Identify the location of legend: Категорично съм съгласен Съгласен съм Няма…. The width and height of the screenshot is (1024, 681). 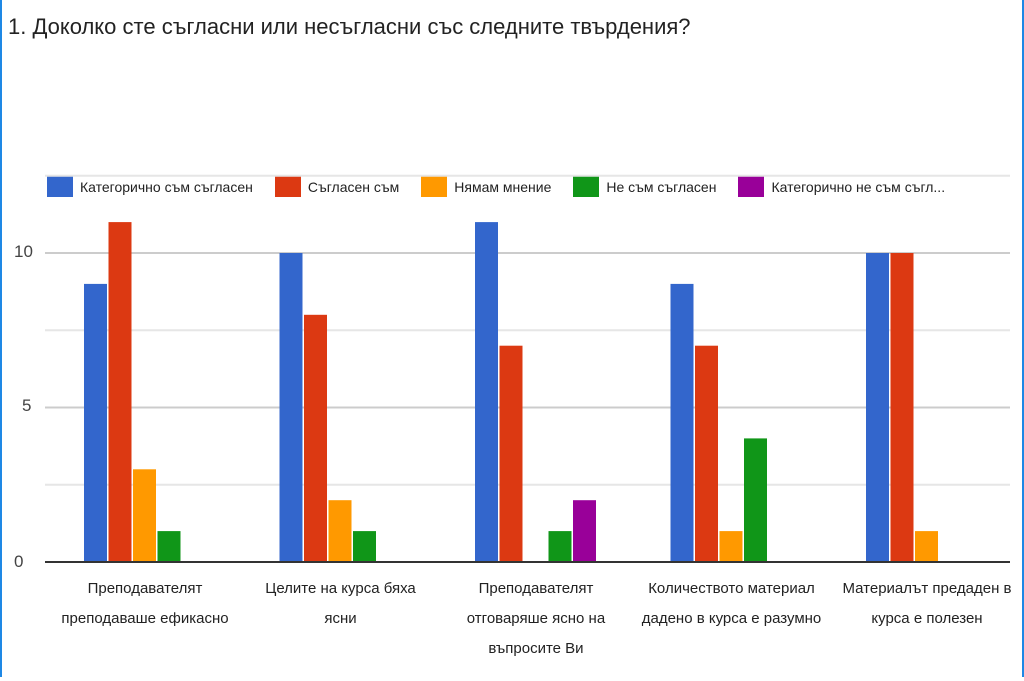
(529, 186).